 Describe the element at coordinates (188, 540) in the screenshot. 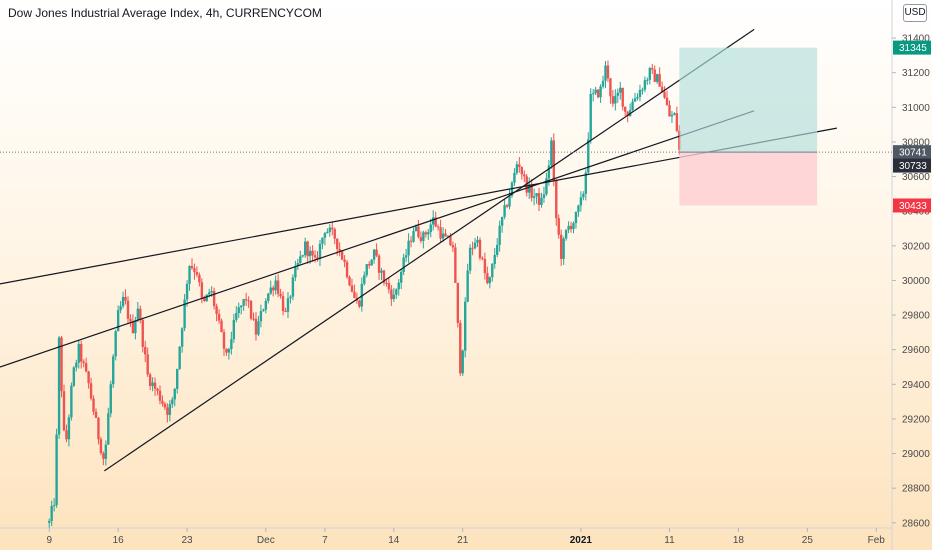

I see `x-tick-label: 23` at that location.